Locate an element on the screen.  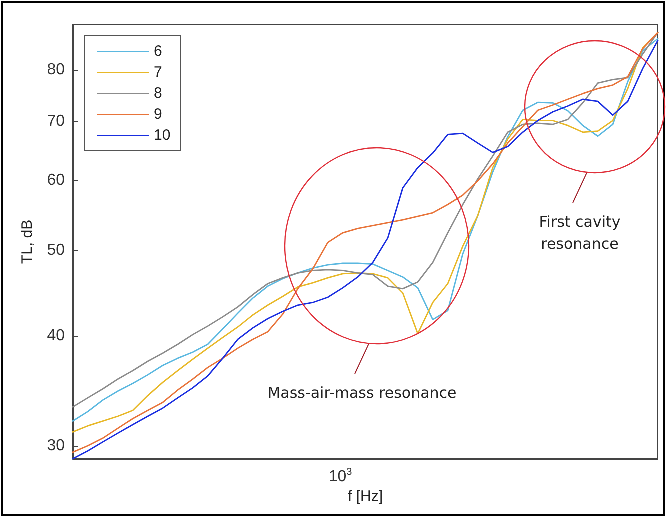
legend-label: 10 is located at coordinates (162, 135).